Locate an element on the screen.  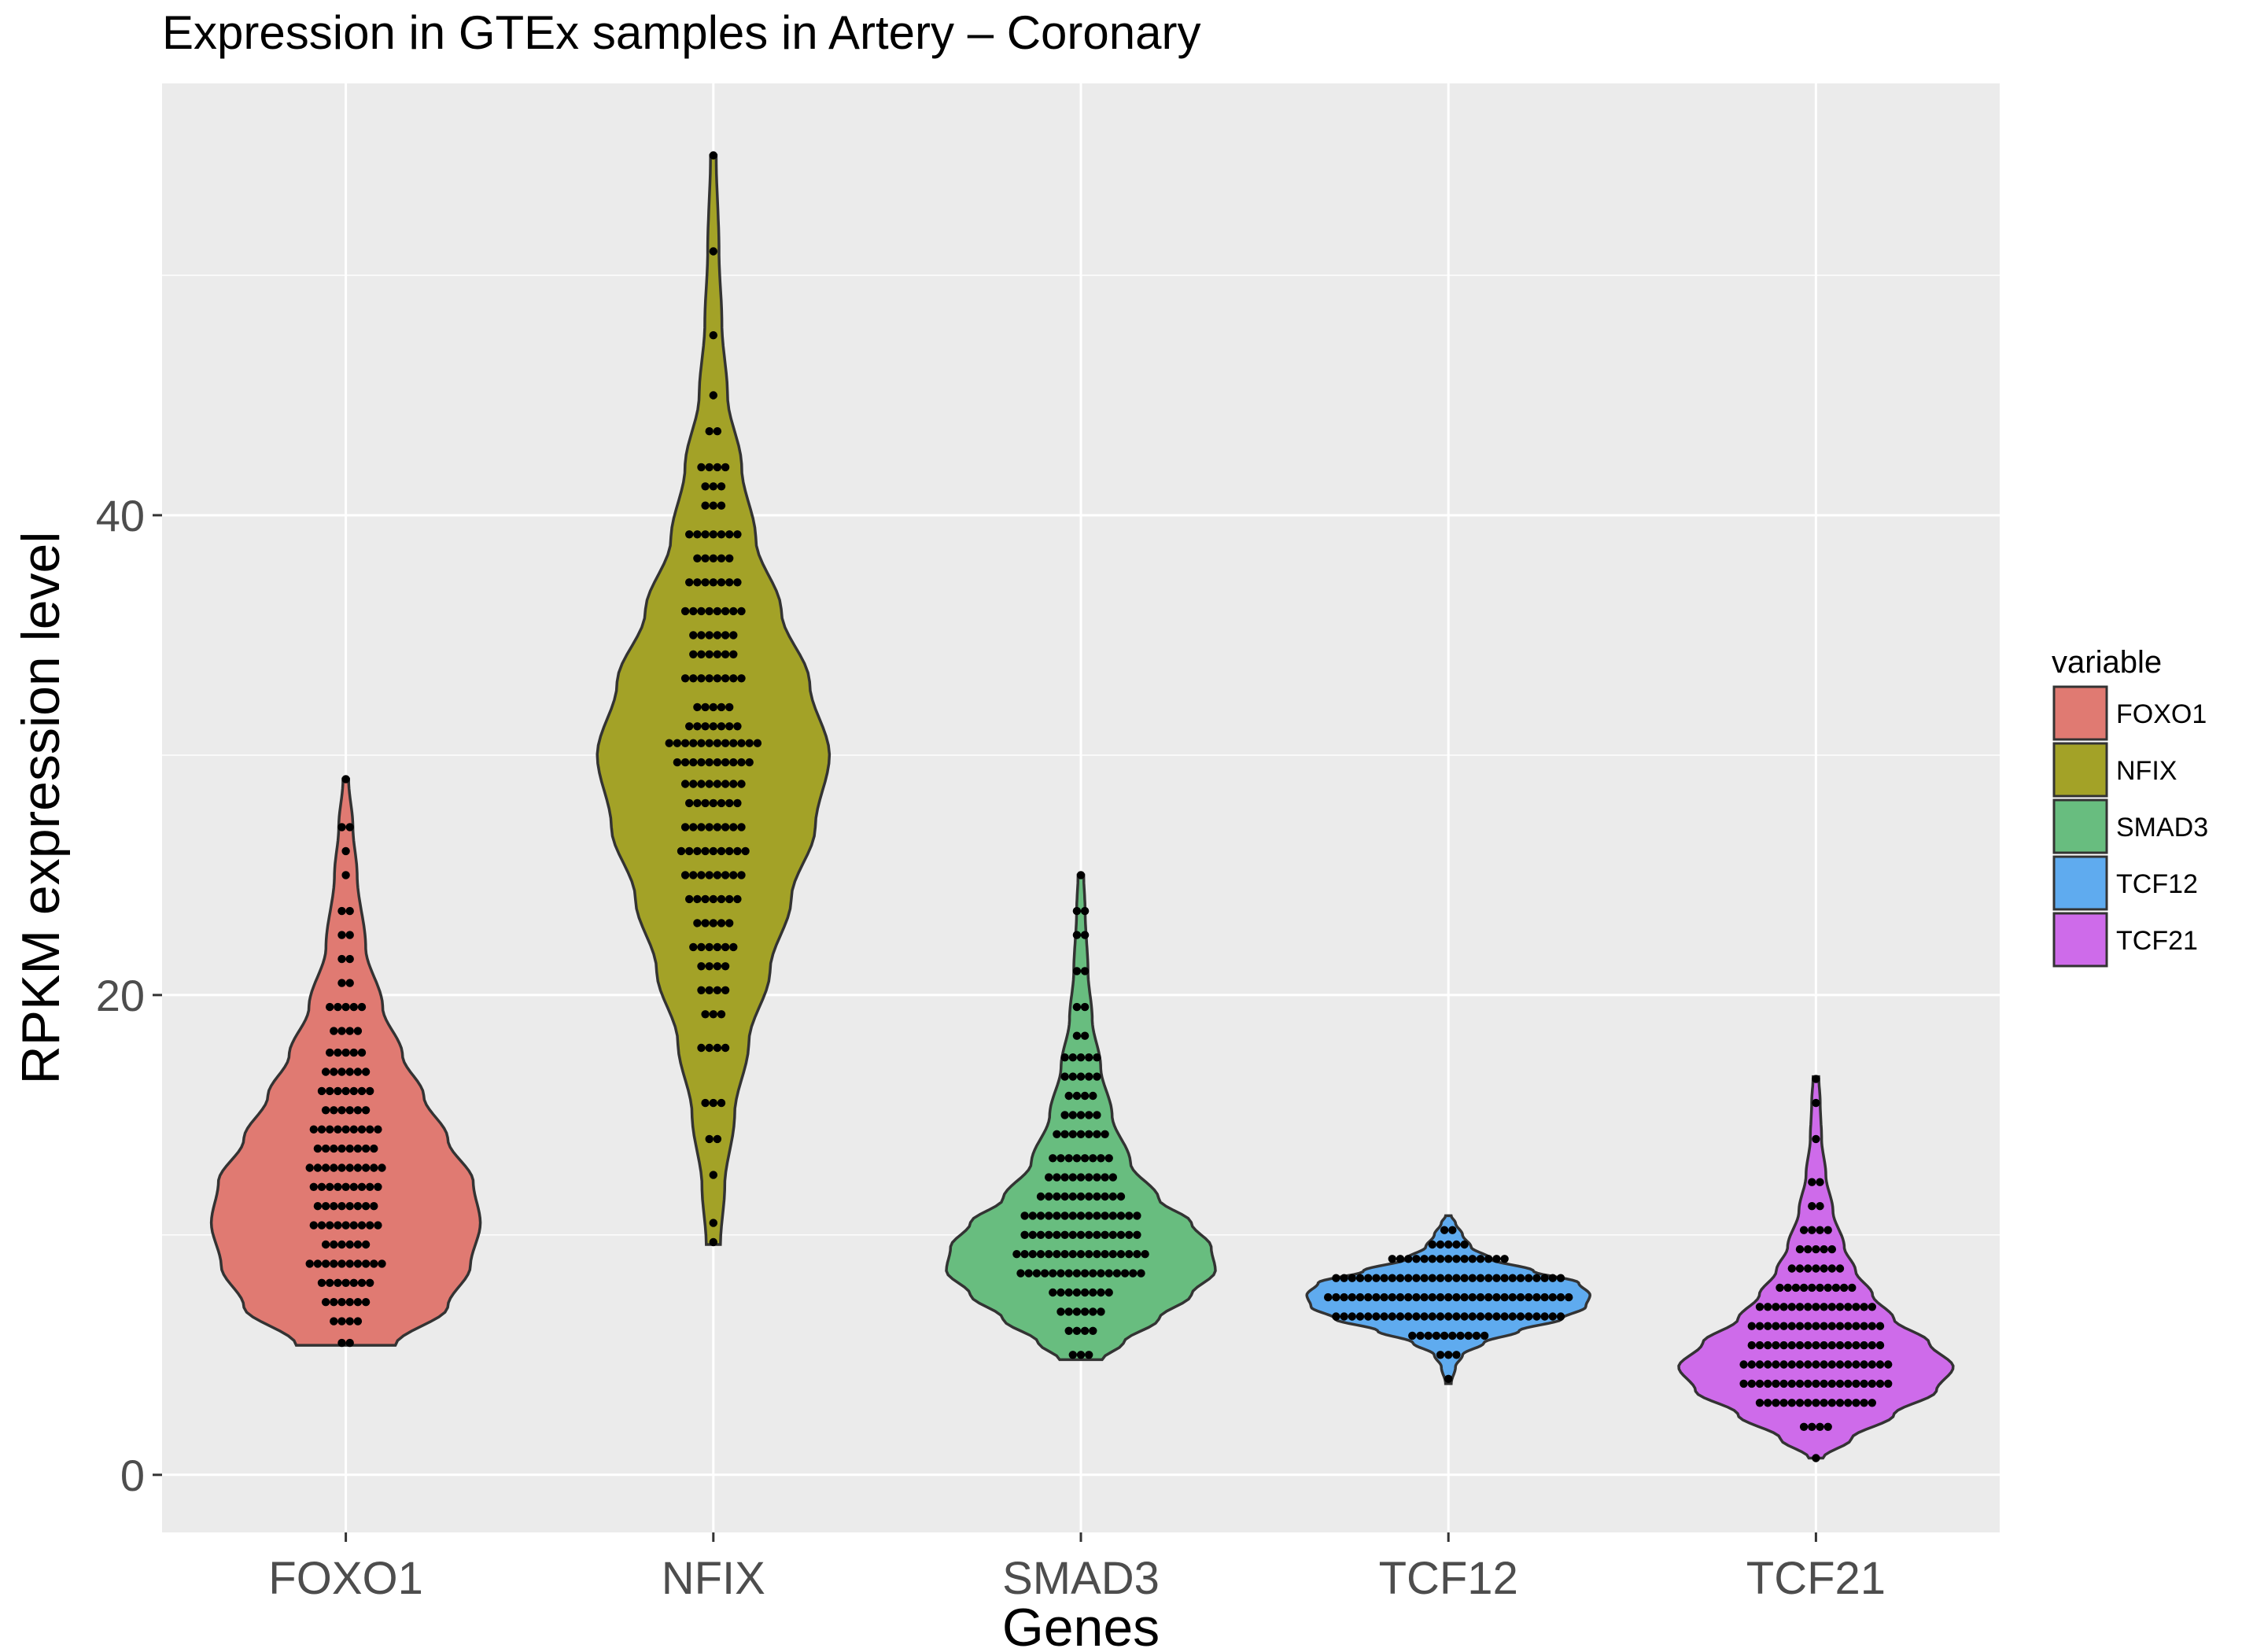
x-axis-title: Genes is located at coordinates (1081, 1625).